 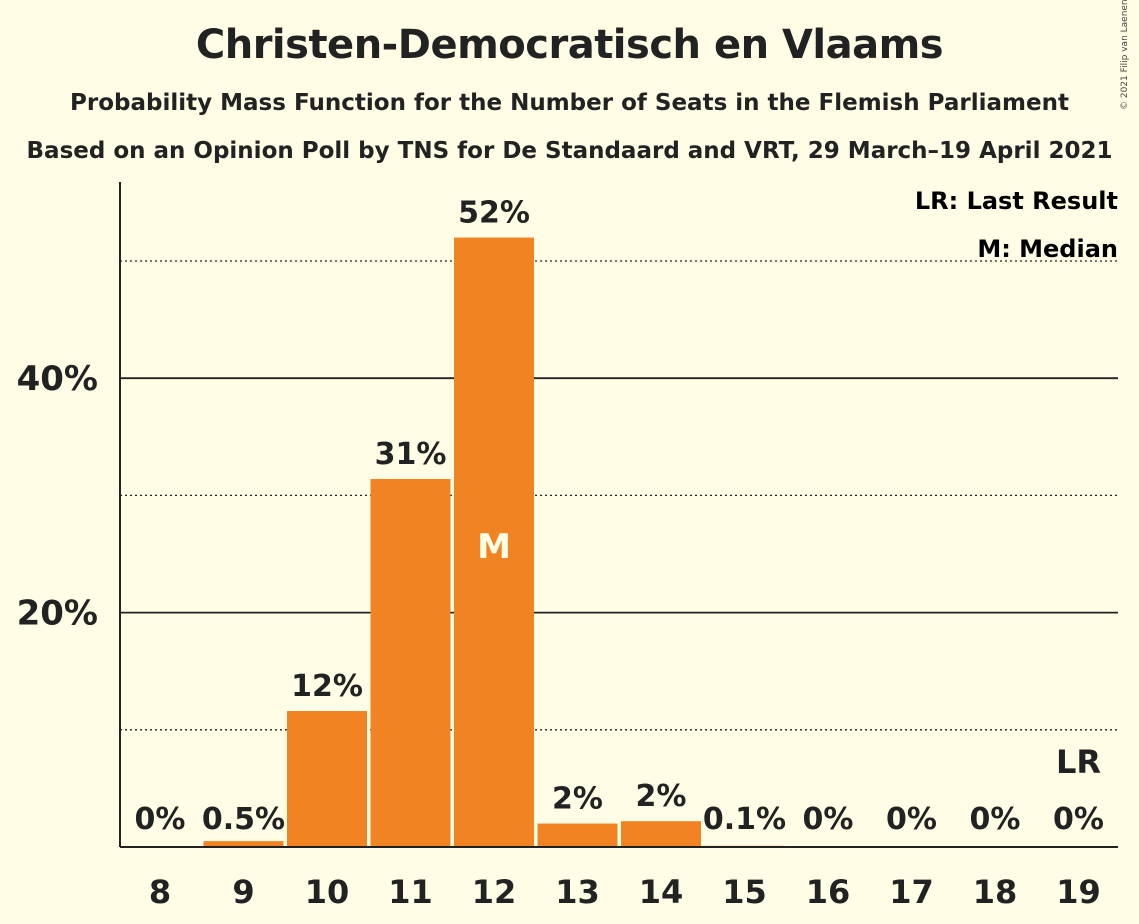 I want to click on data-label-14: 2%, so click(x=661, y=796).